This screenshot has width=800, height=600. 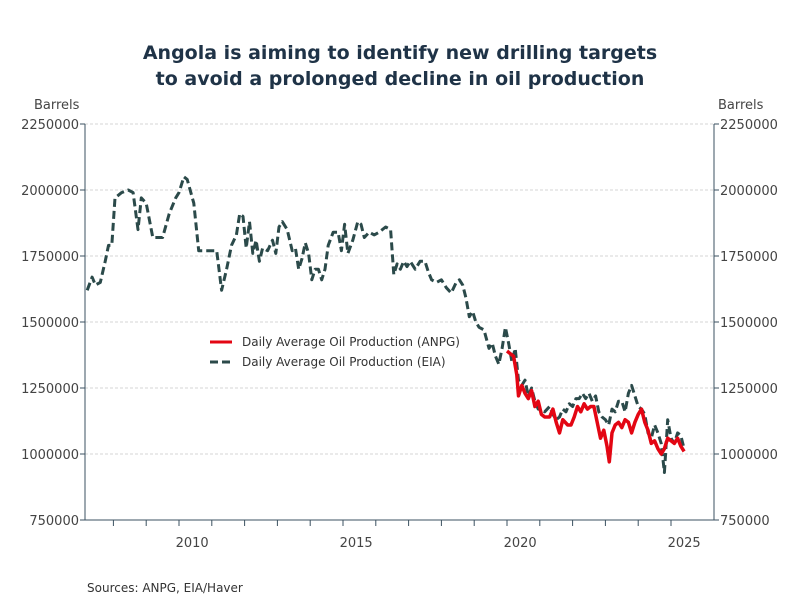 I want to click on y-tick-label-right: 1000000, so click(x=749, y=455).